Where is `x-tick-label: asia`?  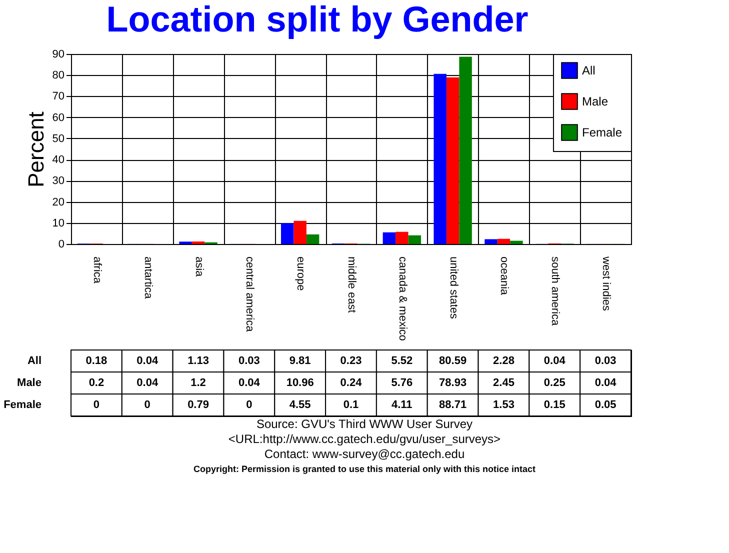
x-tick-label: asia is located at coordinates (198, 267).